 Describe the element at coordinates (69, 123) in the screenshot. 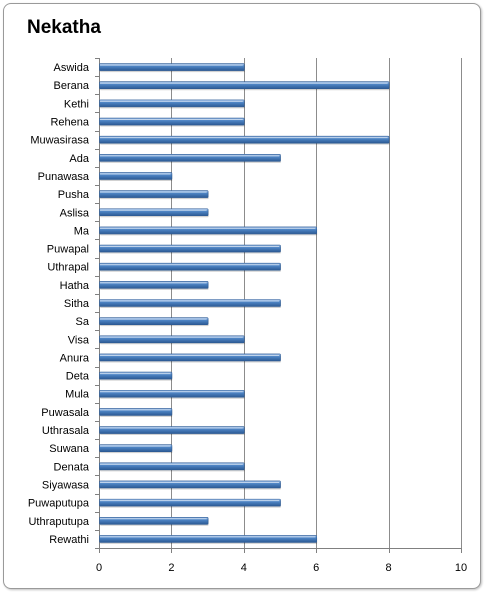

I see `category-label: Rehena` at that location.